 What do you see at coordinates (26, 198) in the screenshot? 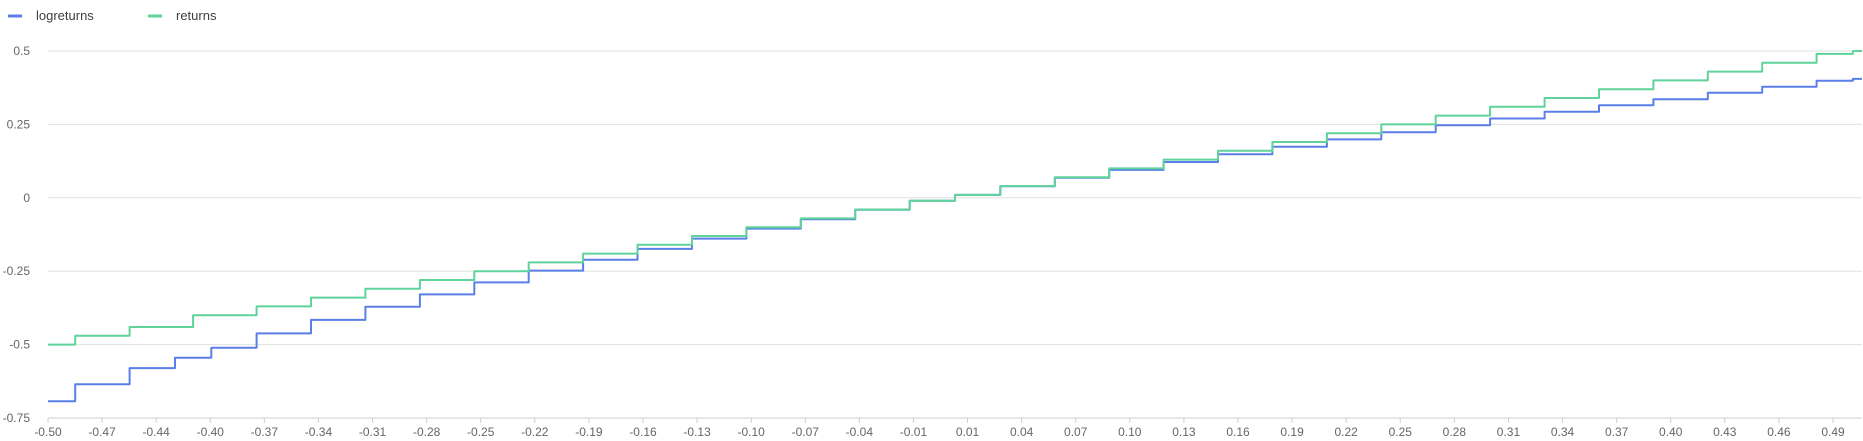
I see `y-tick-label: 0` at bounding box center [26, 198].